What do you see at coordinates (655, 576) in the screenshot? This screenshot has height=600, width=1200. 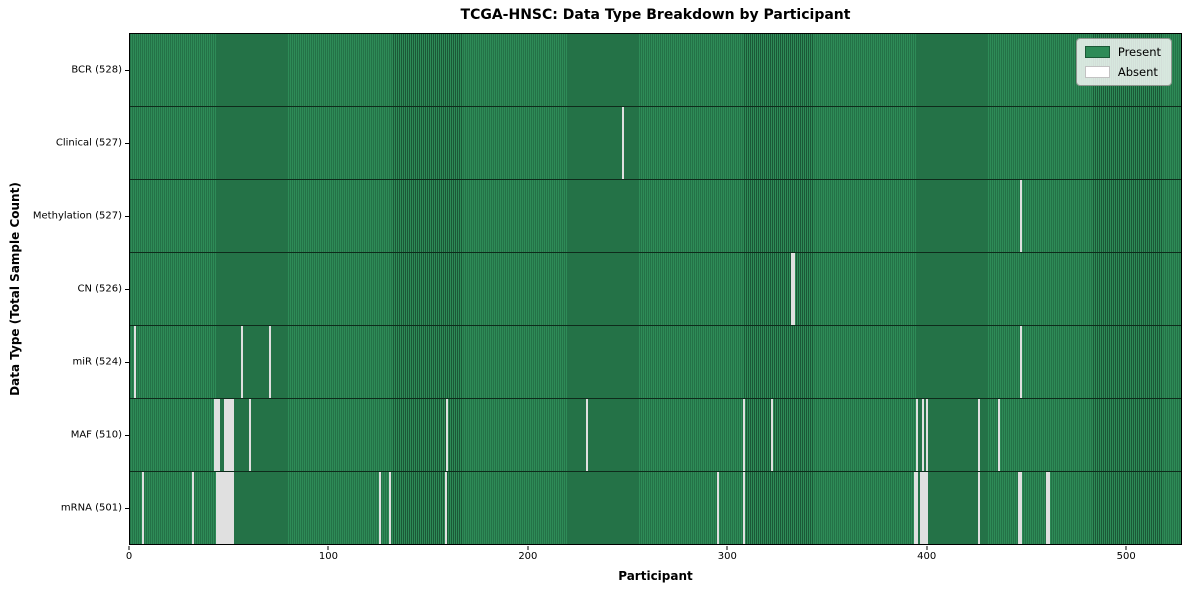 I see `x-axis-title: Participant` at bounding box center [655, 576].